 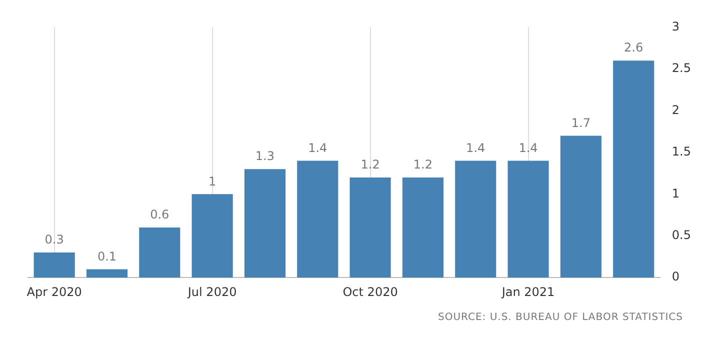 What do you see at coordinates (265, 156) in the screenshot?
I see `data-label: 1.3` at bounding box center [265, 156].